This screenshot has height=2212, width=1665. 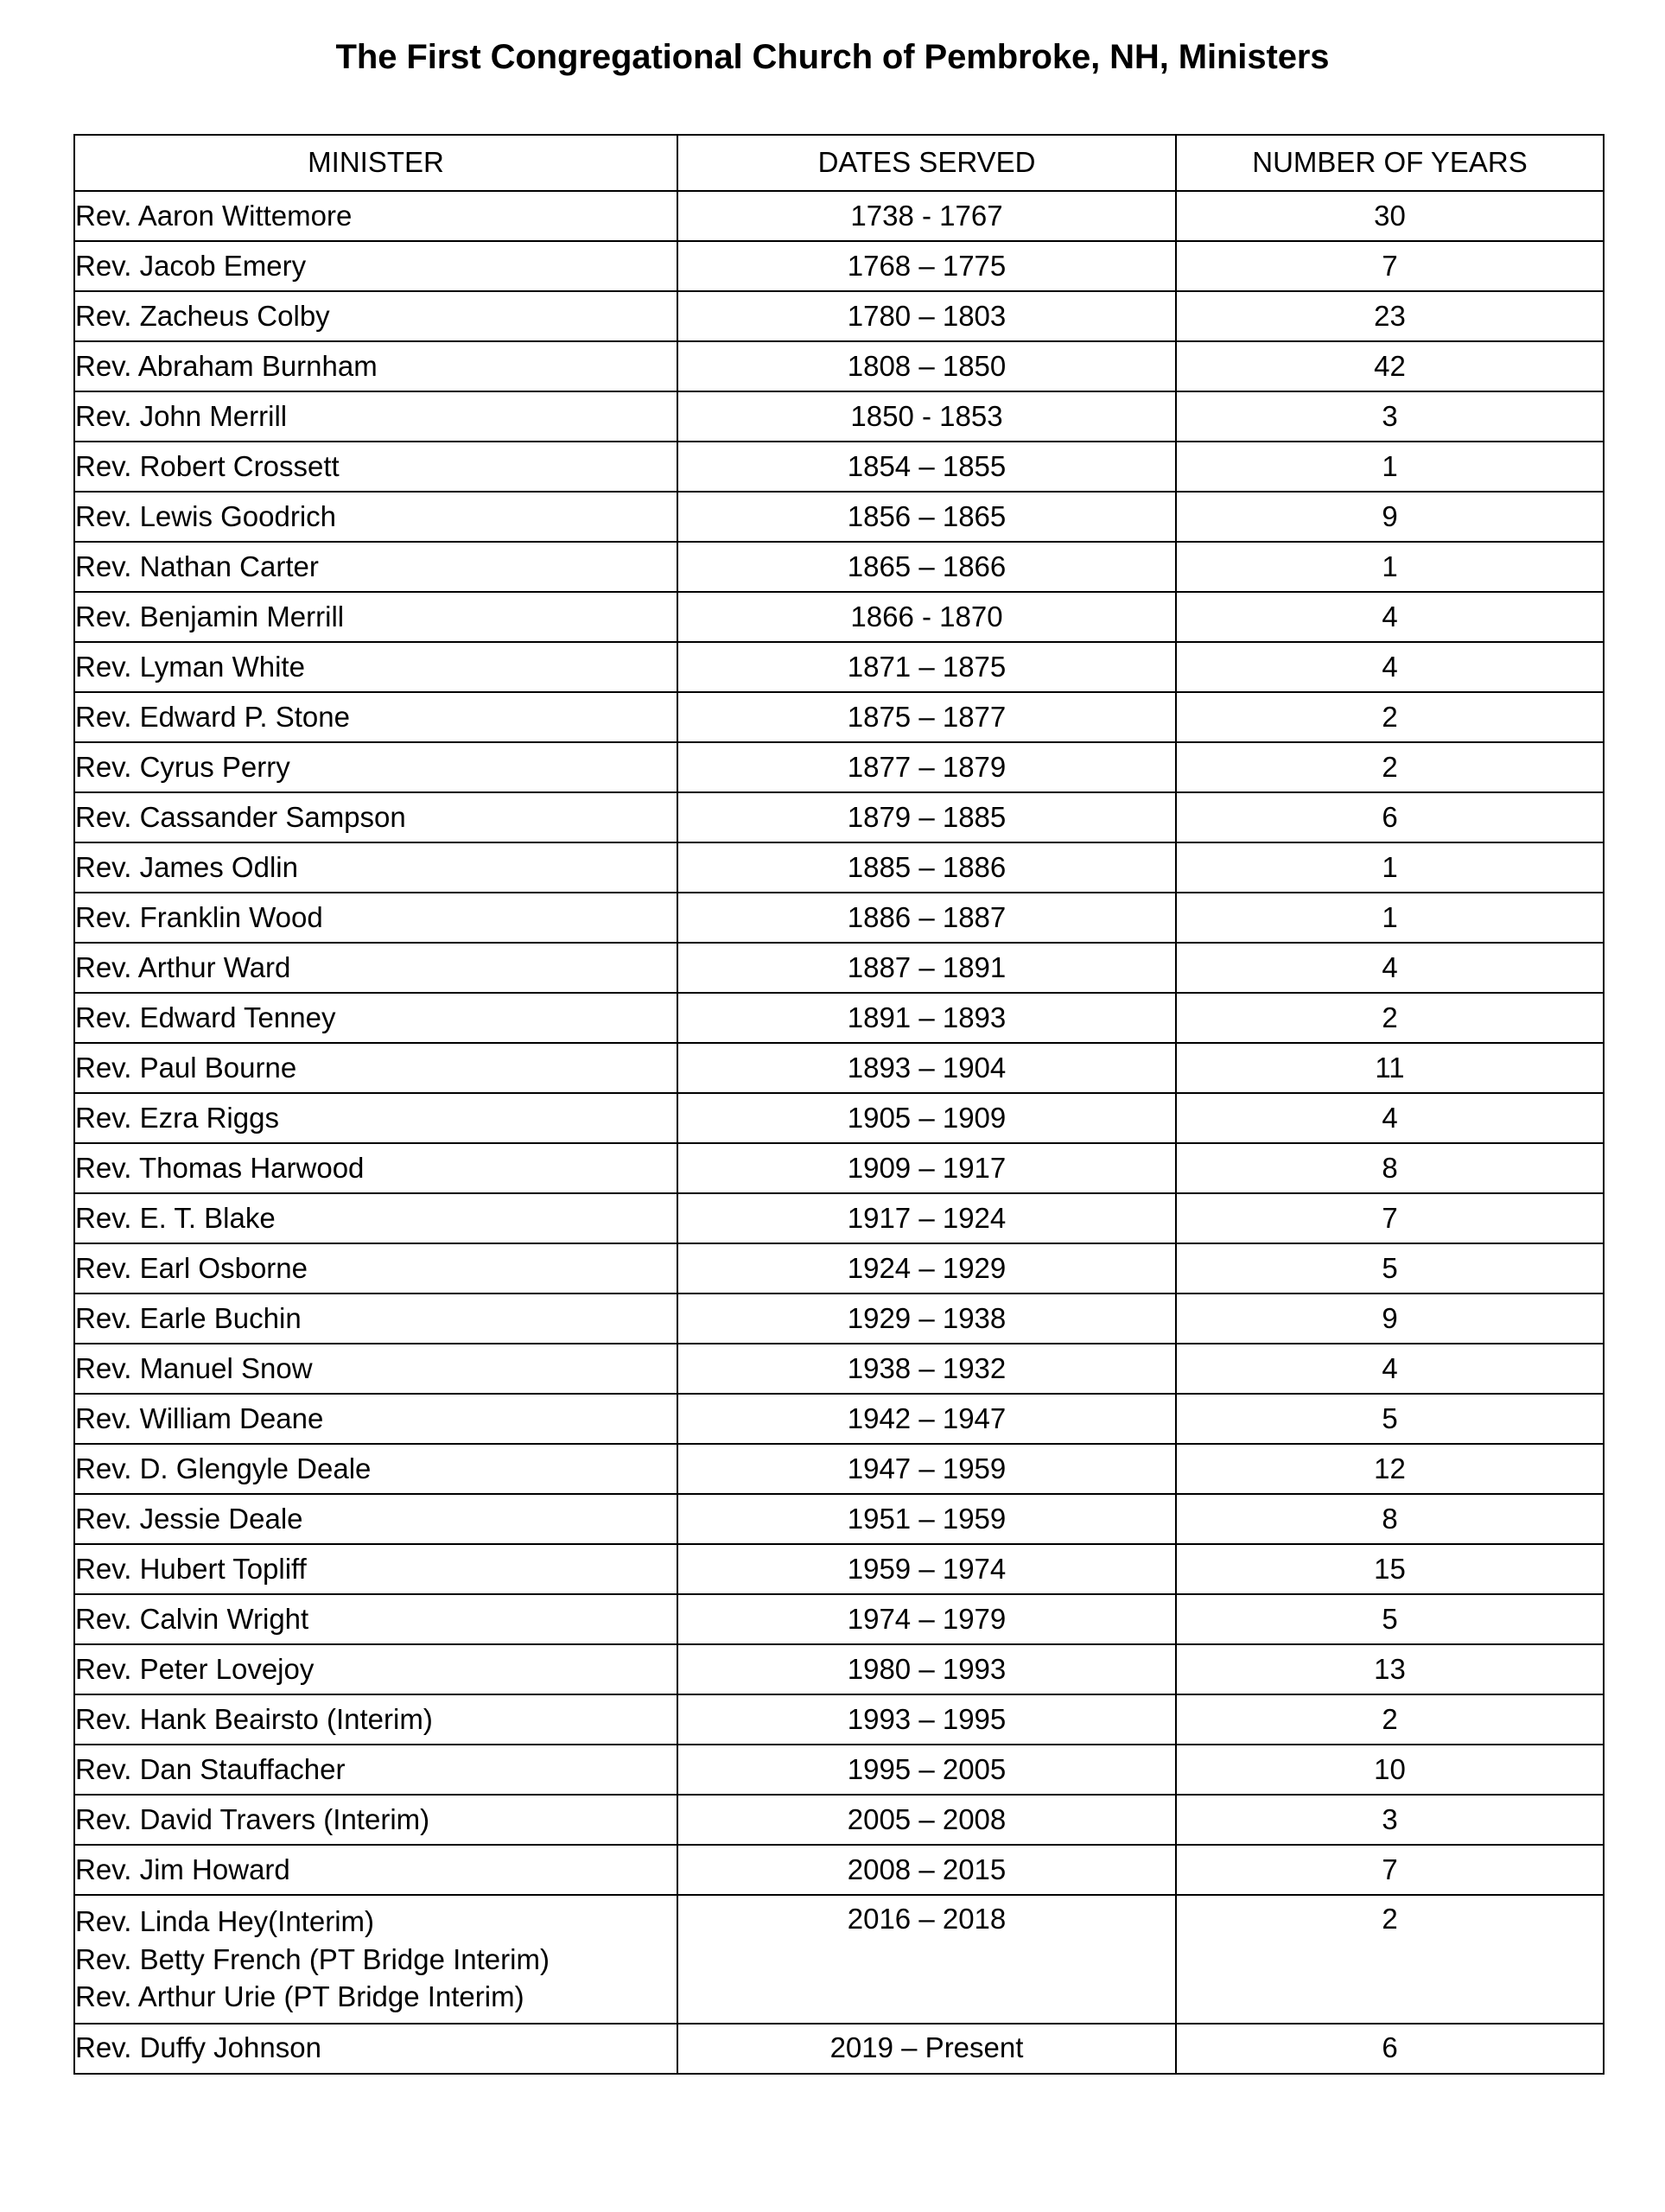 I want to click on cell-minister: Rev. David Travers (Interim), so click(x=375, y=1820).